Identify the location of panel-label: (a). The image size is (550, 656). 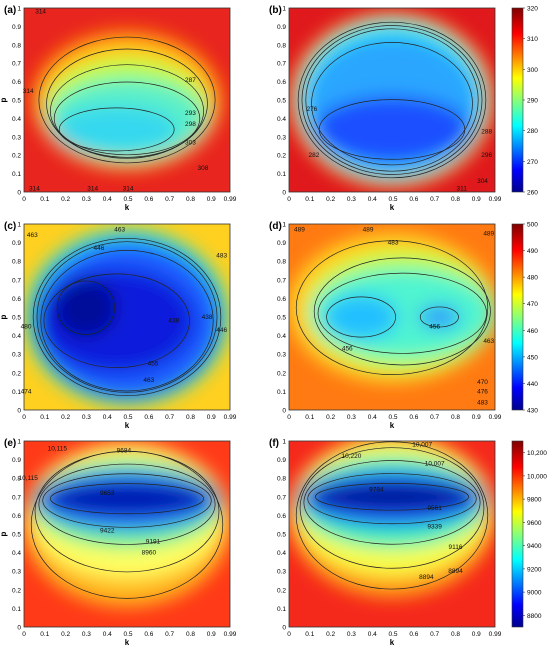
(10, 10).